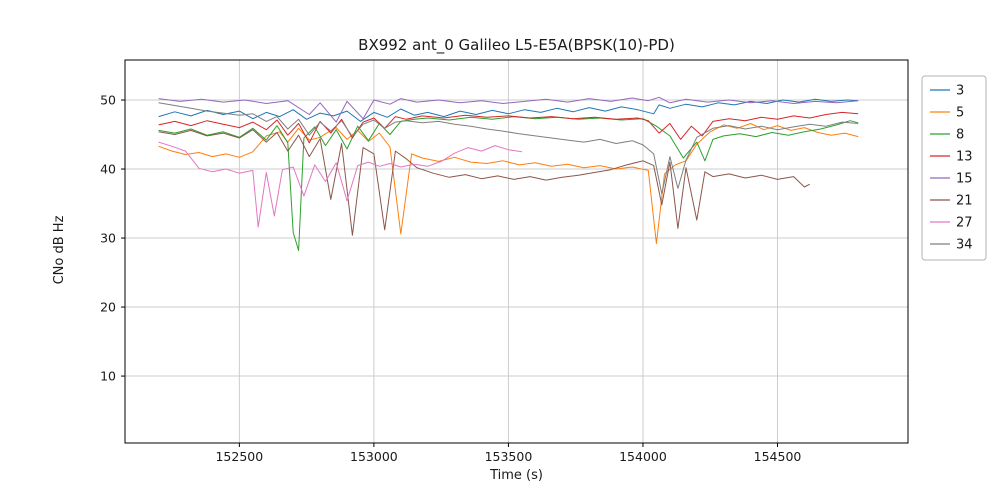 This screenshot has width=1000, height=500. Describe the element at coordinates (960, 113) in the screenshot. I see `legend-label-5: 5` at that location.